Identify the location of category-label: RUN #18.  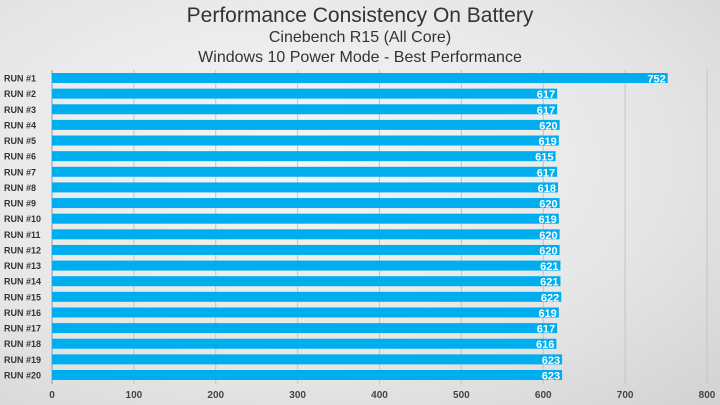
(22, 344).